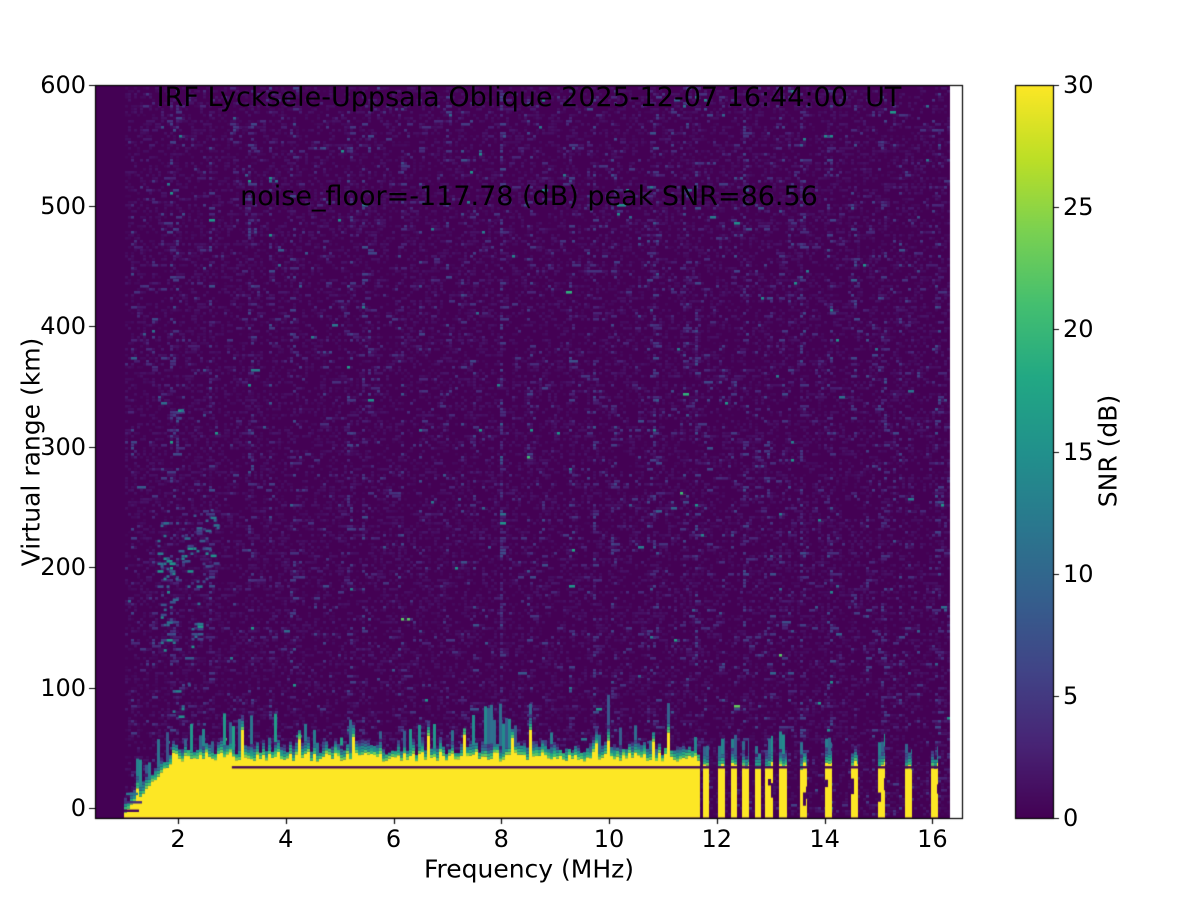  Describe the element at coordinates (178, 839) in the screenshot. I see `x-tick-label: 2` at that location.